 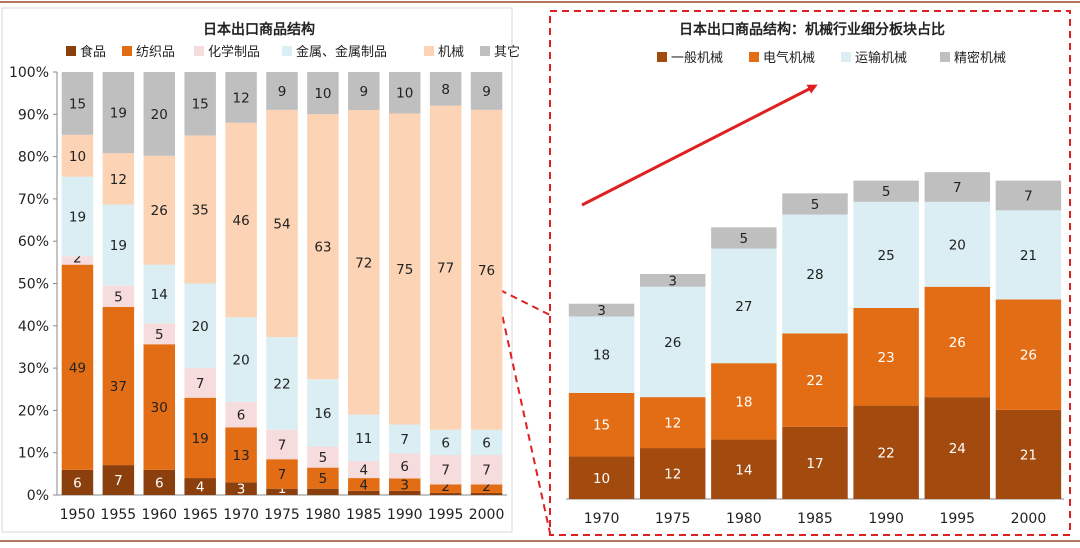 What do you see at coordinates (1028, 455) in the screenshot?
I see `data-label: 21` at bounding box center [1028, 455].